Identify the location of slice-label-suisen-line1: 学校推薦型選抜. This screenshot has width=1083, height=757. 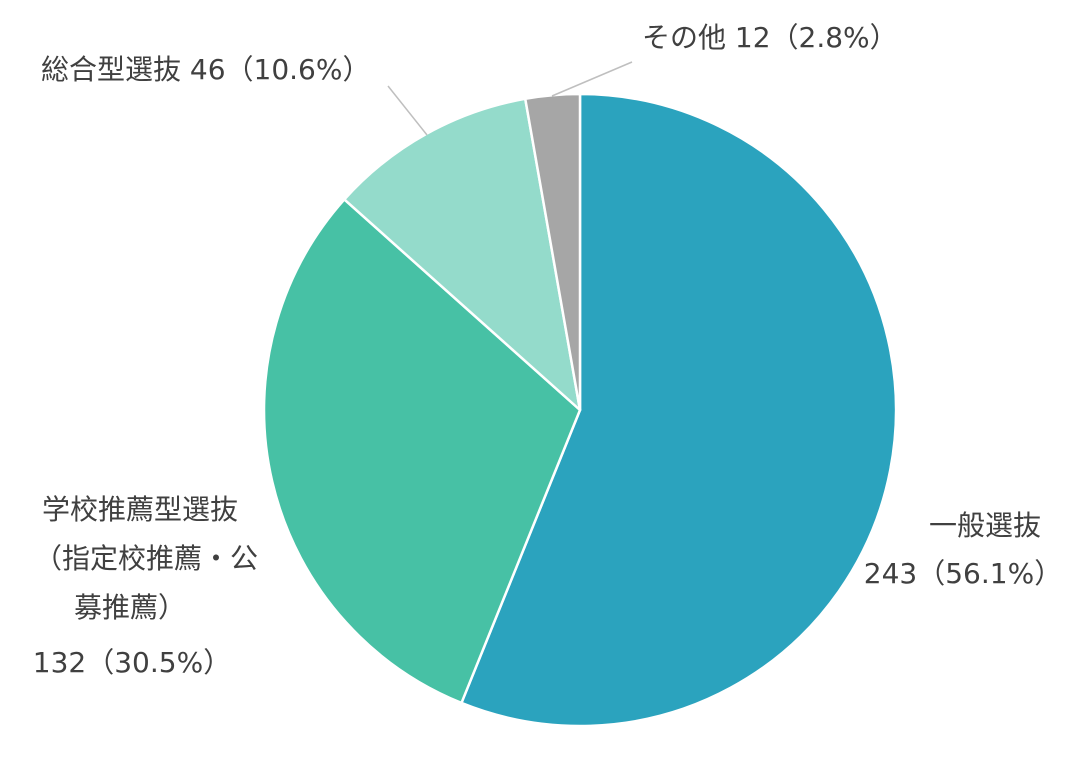
(140, 509).